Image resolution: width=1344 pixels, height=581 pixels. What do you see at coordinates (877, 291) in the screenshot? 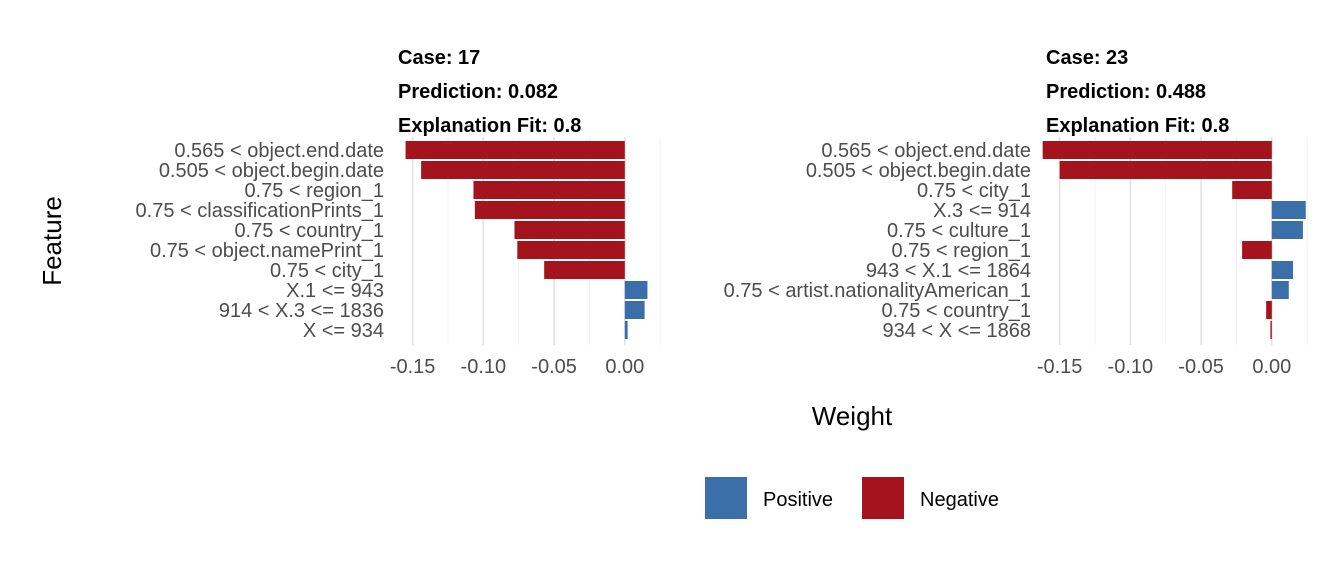
I see `feature-label: 0.75 < artist.nationalityAmerican_1` at bounding box center [877, 291].